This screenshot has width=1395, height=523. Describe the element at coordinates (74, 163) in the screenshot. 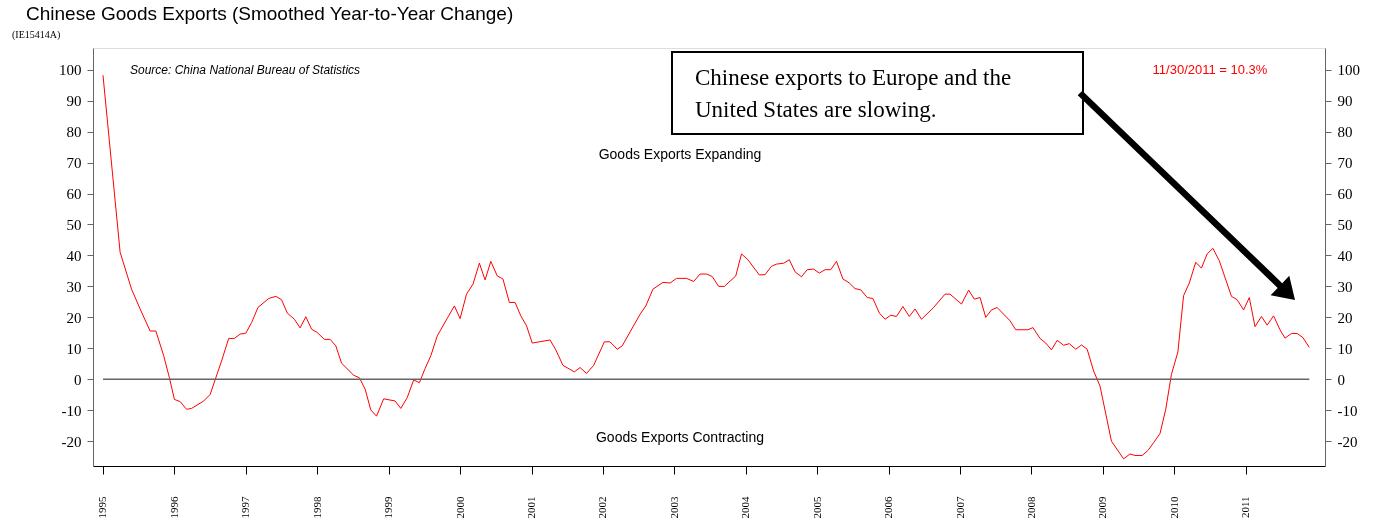

I see `y-tick-label: 70` at that location.